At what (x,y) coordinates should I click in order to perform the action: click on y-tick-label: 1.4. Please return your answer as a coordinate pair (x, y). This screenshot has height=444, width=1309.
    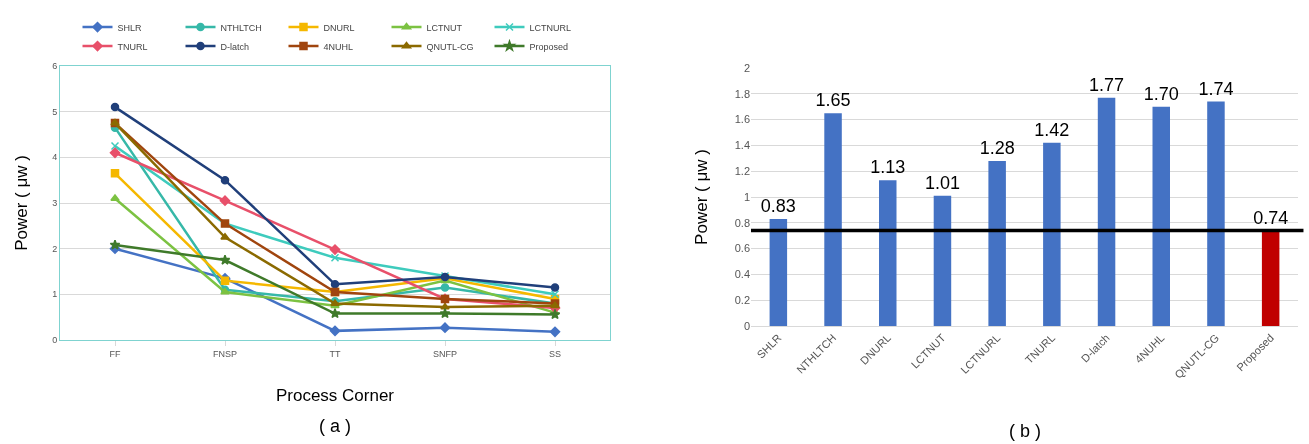
    Looking at the image, I should click on (742, 145).